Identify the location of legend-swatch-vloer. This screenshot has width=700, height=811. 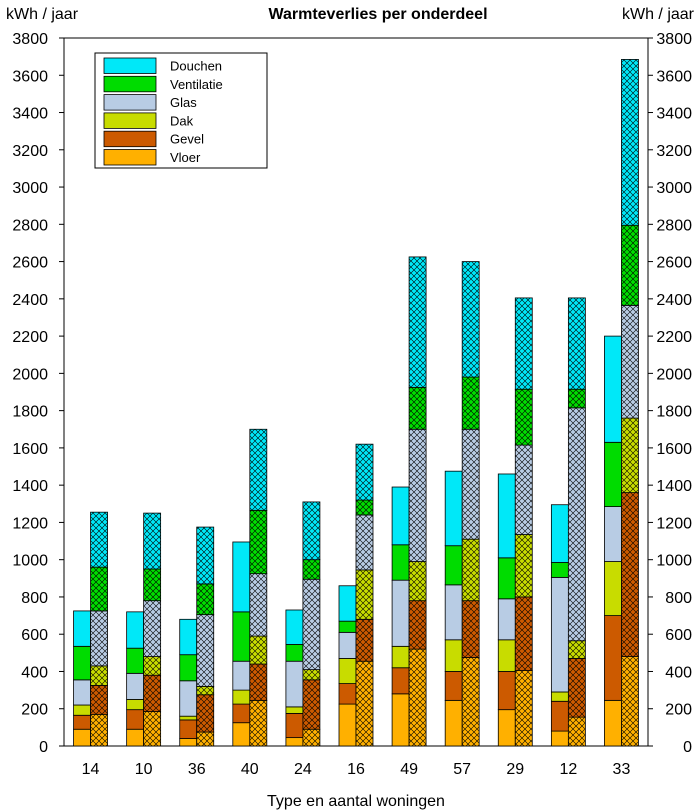
(130, 157).